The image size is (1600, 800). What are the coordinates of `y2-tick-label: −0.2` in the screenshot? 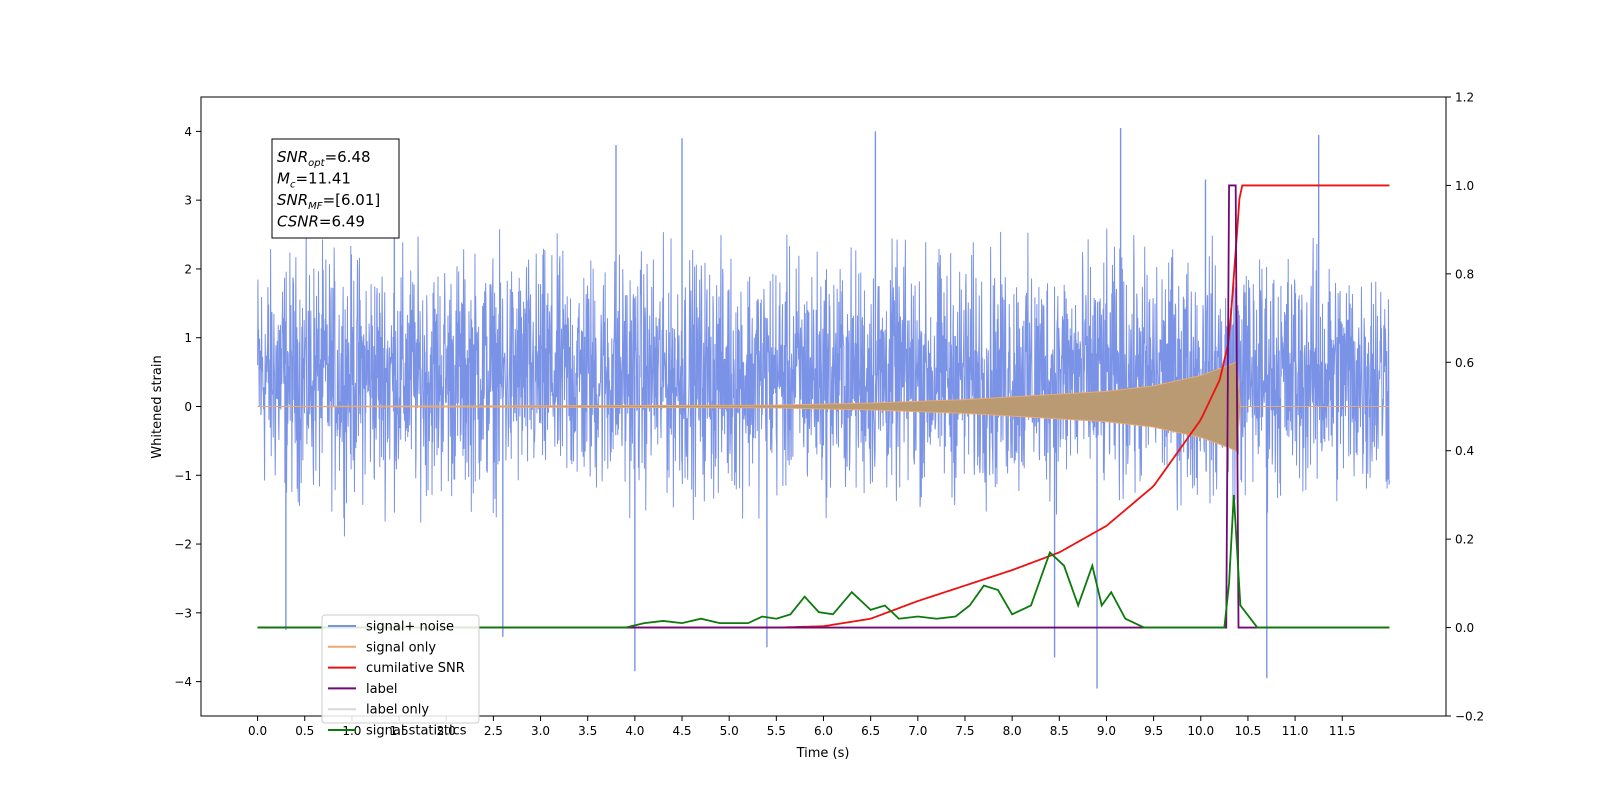 It's located at (1469, 717).